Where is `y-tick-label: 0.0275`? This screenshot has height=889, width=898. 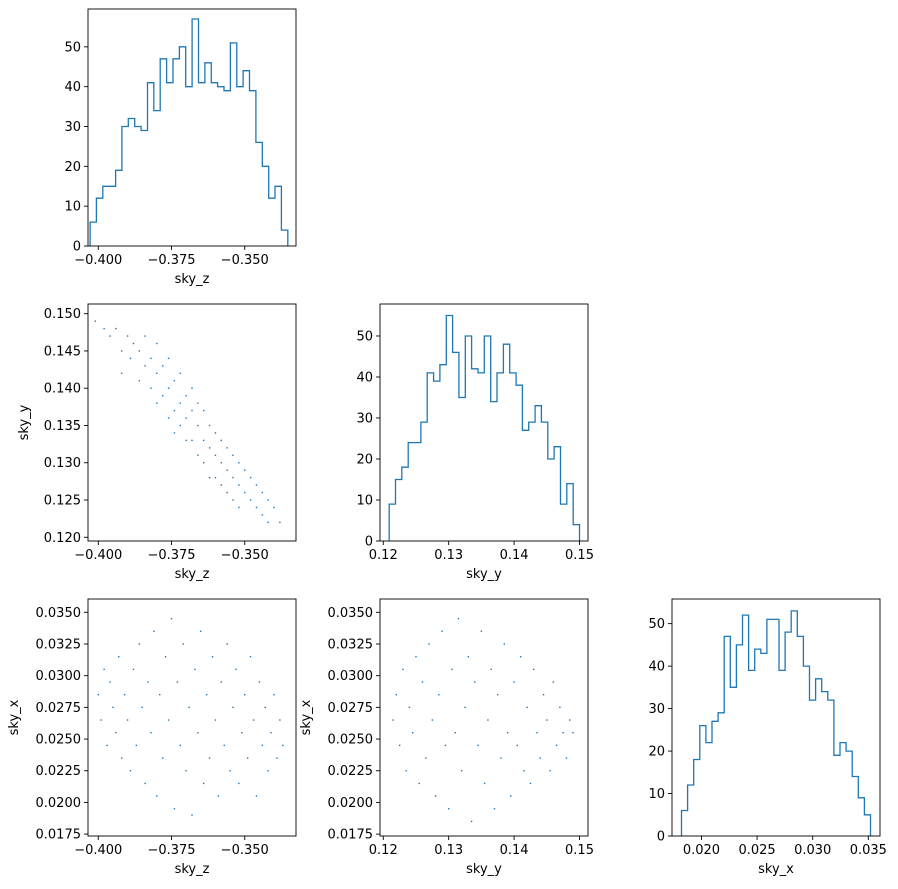
y-tick-label: 0.0275 is located at coordinates (351, 708).